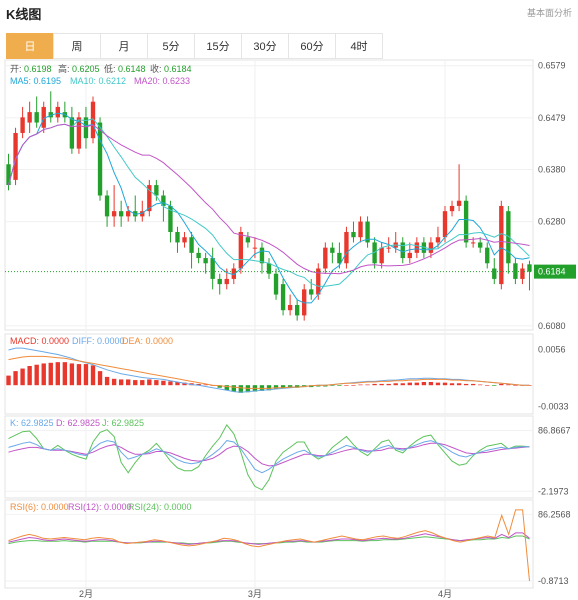 The width and height of the screenshot is (578, 600). I want to click on rsi24-legend: RSI(24): 0.0000, so click(160, 507).